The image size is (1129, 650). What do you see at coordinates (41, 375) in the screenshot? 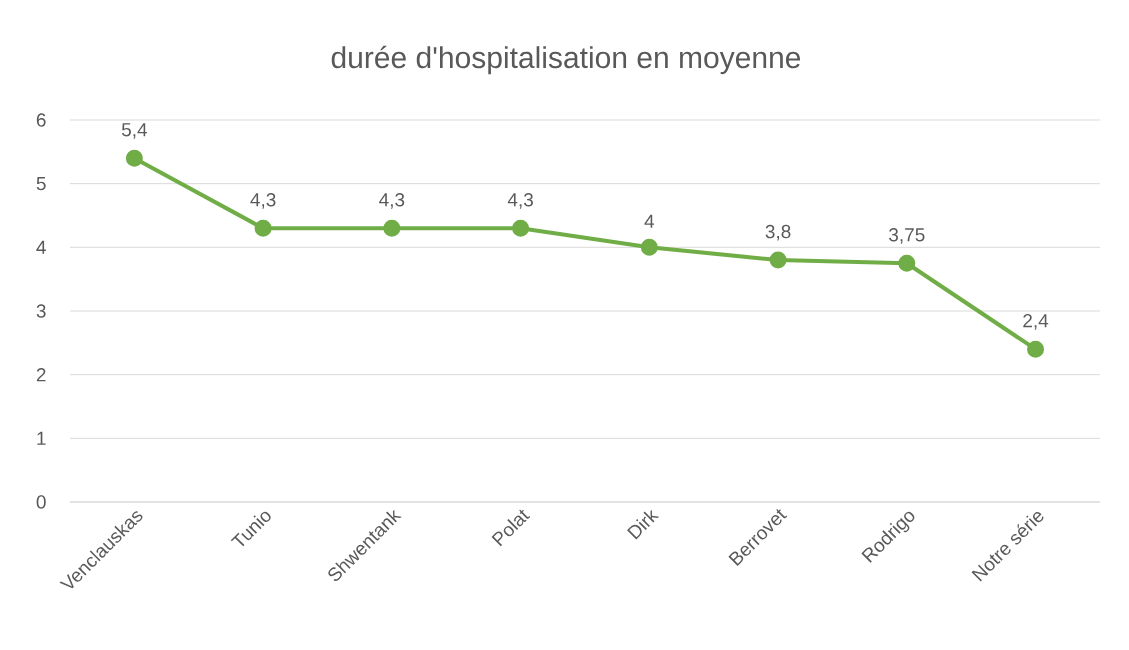
I see `y-tick-label: 2` at bounding box center [41, 375].